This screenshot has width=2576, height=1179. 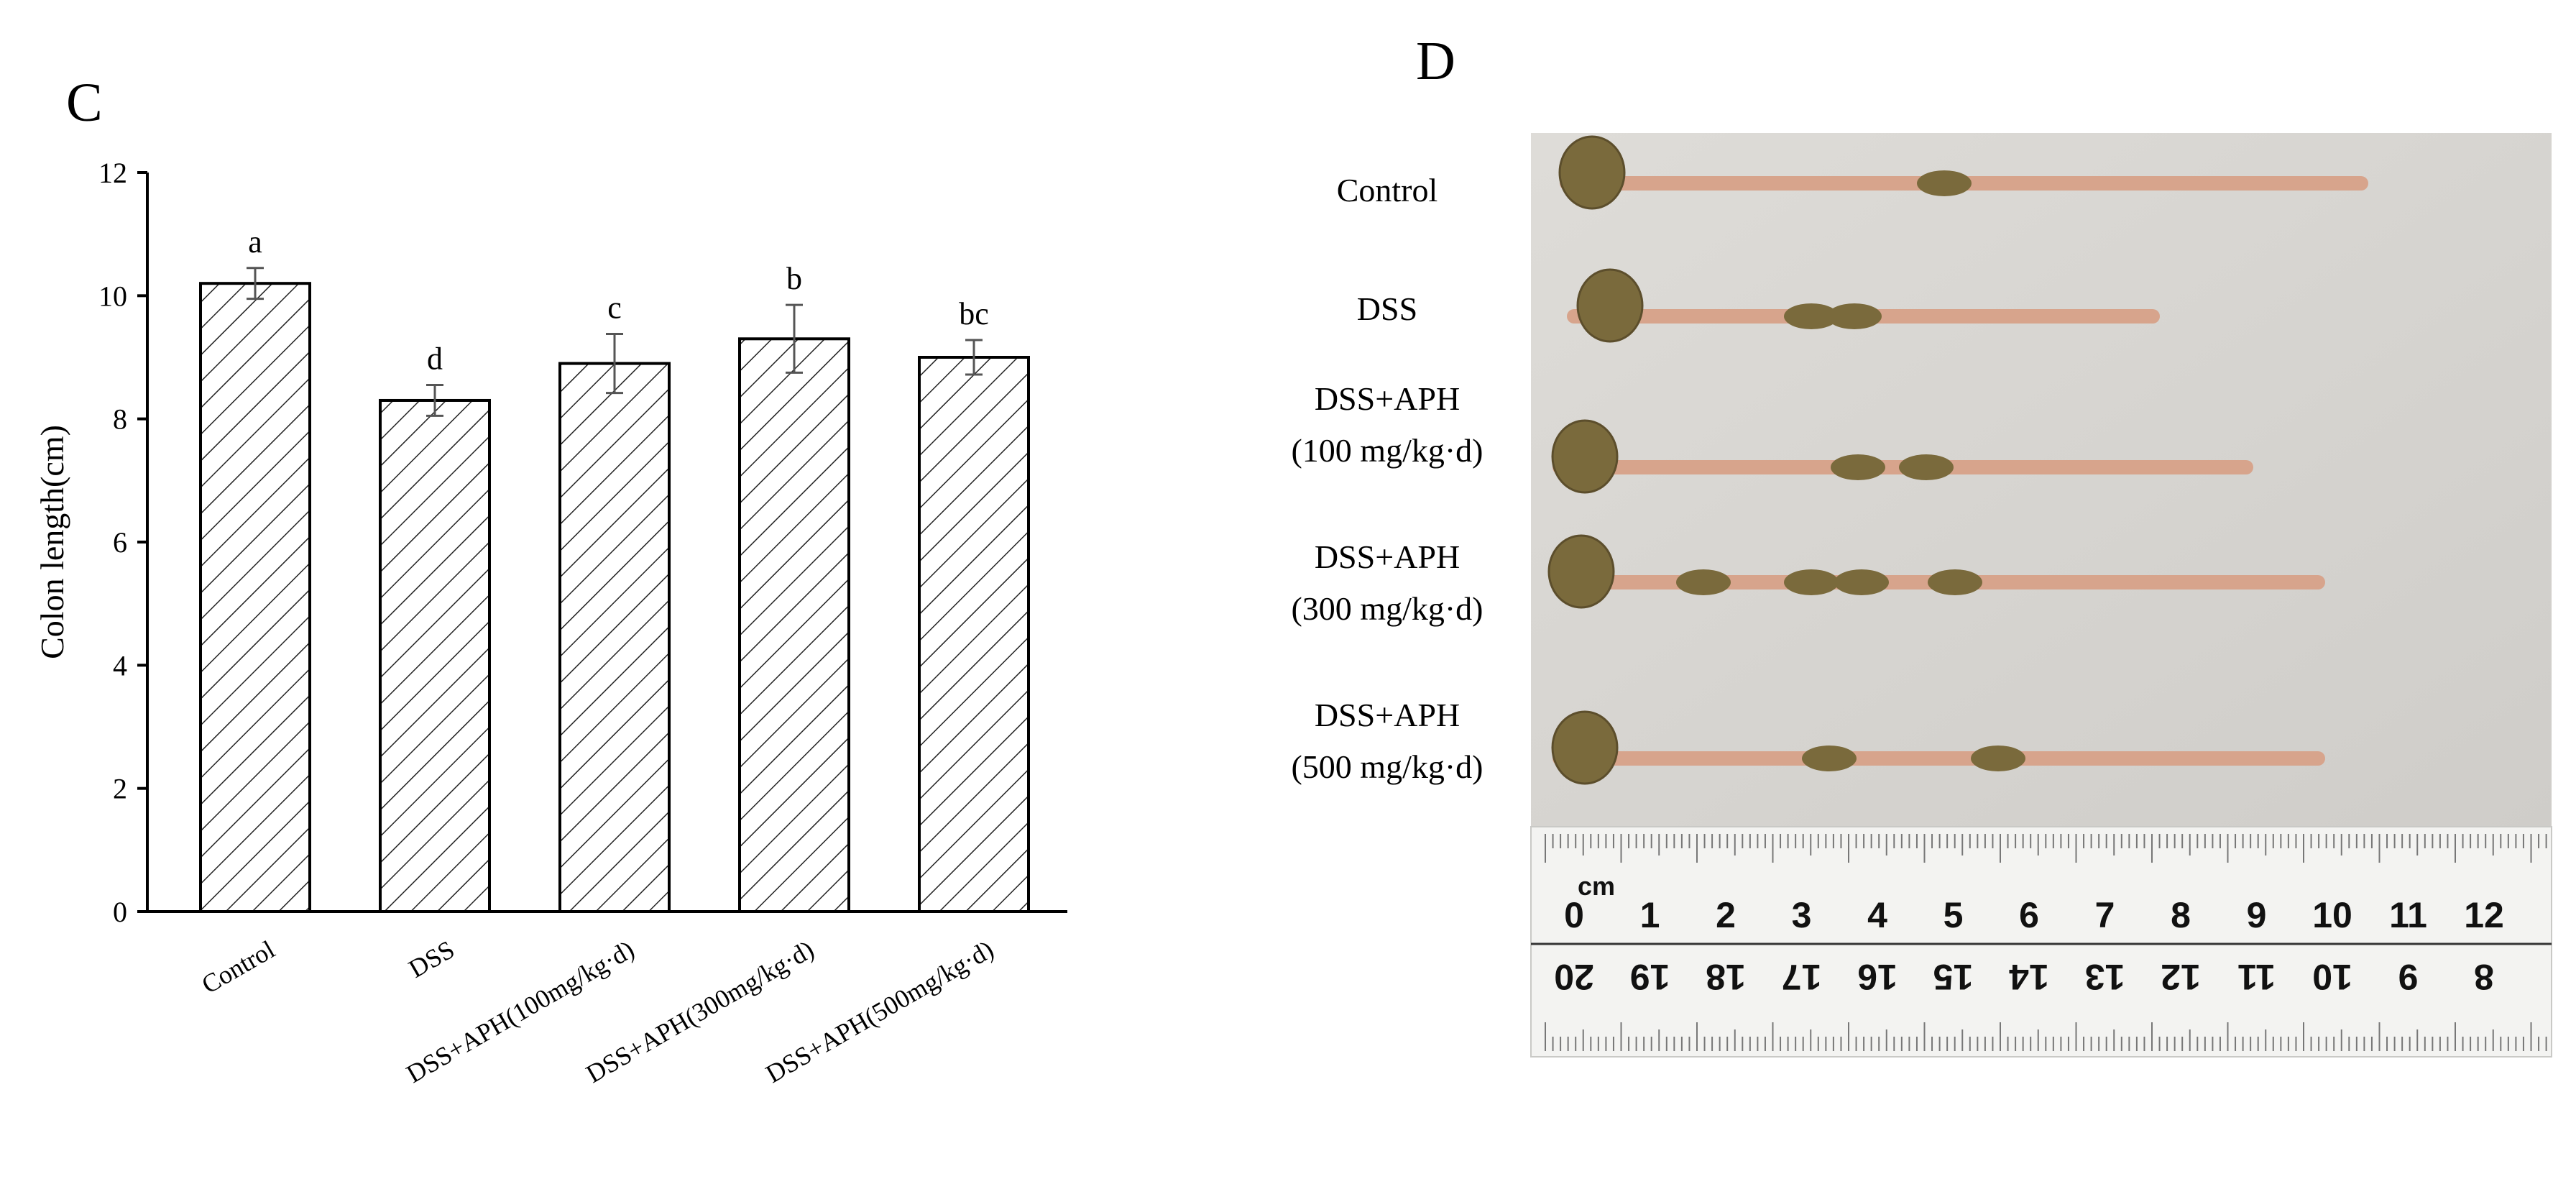 I want to click on photo-label-line: (100 mg/kg·d), so click(x=1387, y=450).